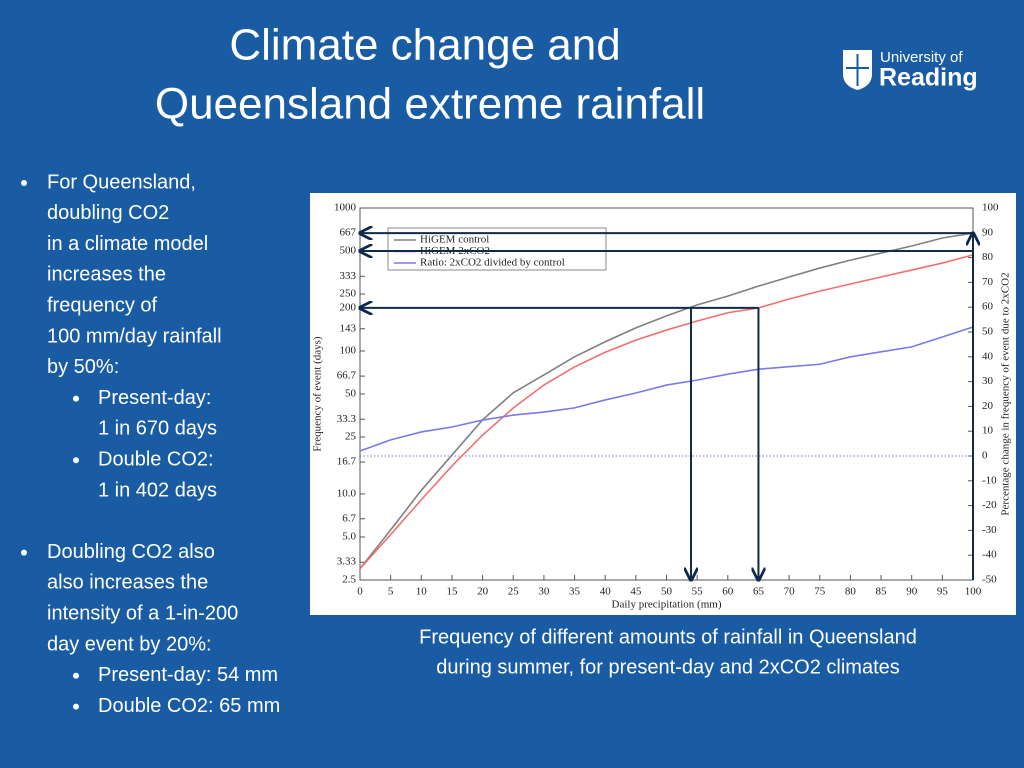 This screenshot has width=1024, height=768. I want to click on x-tick-label: 65, so click(759, 592).